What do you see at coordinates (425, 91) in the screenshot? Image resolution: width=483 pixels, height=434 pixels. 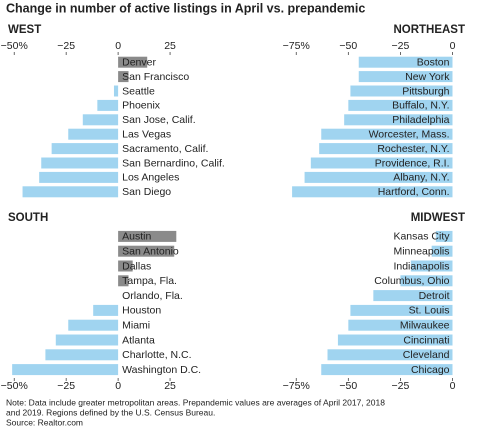 I see `bar-label: Pittsburgh` at bounding box center [425, 91].